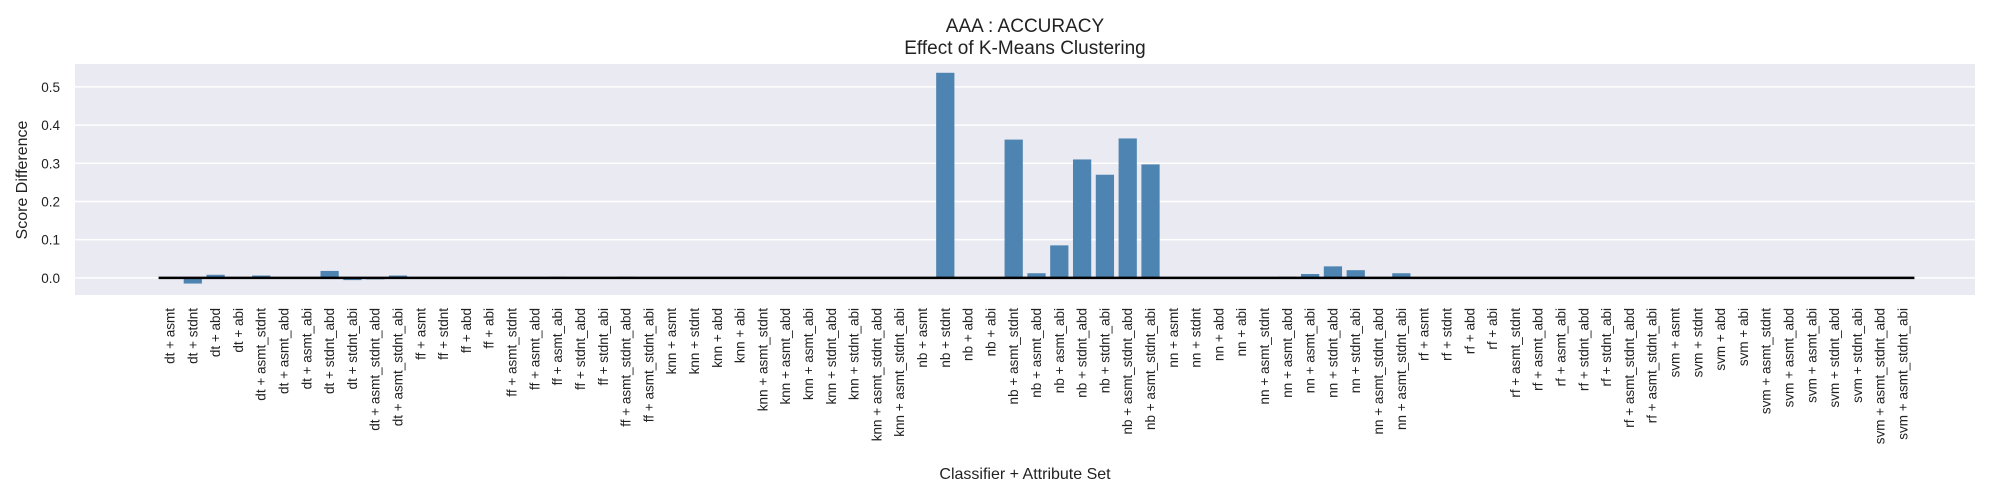 Image resolution: width=2000 pixels, height=500 pixels. I want to click on x-tick-label: svm + stdnt, so click(1697, 343).